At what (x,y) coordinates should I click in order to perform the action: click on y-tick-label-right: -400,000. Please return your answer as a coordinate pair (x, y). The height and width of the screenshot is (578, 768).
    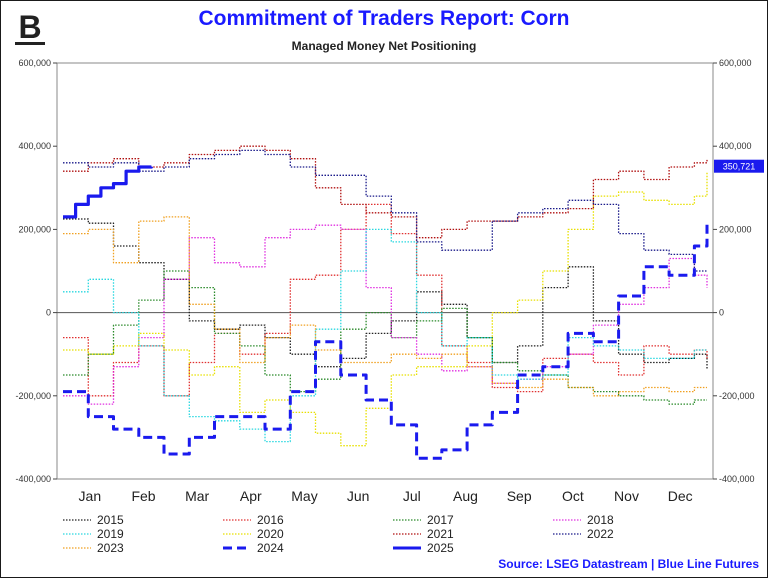
    Looking at the image, I should click on (737, 479).